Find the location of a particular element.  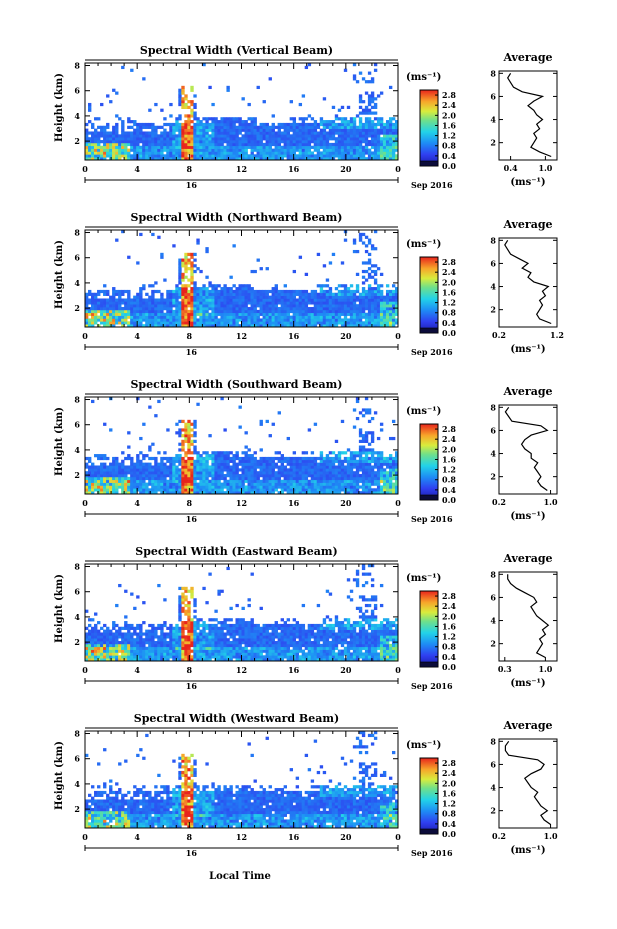

panel-title: Spectral Width (Eastward Beam) is located at coordinates (236, 551).